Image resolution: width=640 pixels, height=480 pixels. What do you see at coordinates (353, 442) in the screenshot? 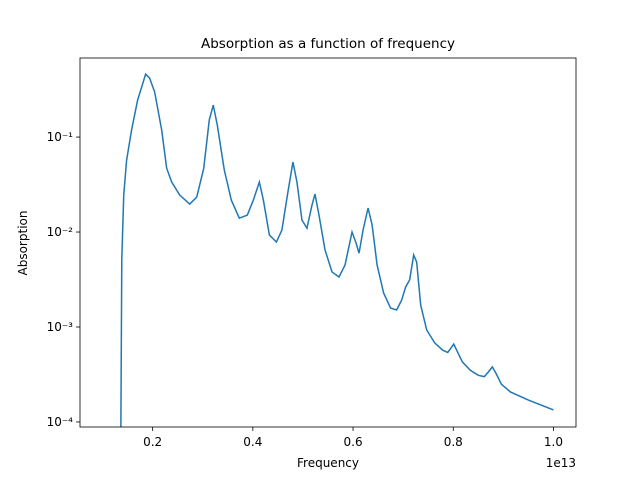
I see `x-tick-label: 0.6` at bounding box center [353, 442].